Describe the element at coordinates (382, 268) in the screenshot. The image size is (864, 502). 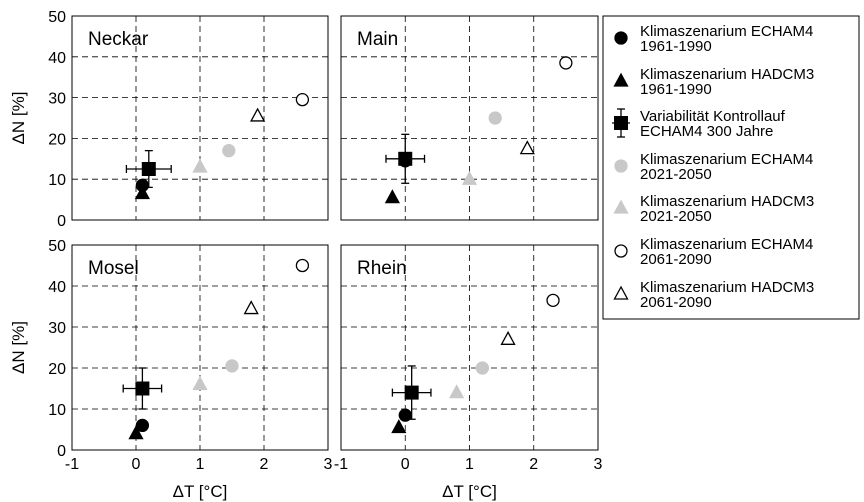
I see `panel-title: Rhein` at that location.